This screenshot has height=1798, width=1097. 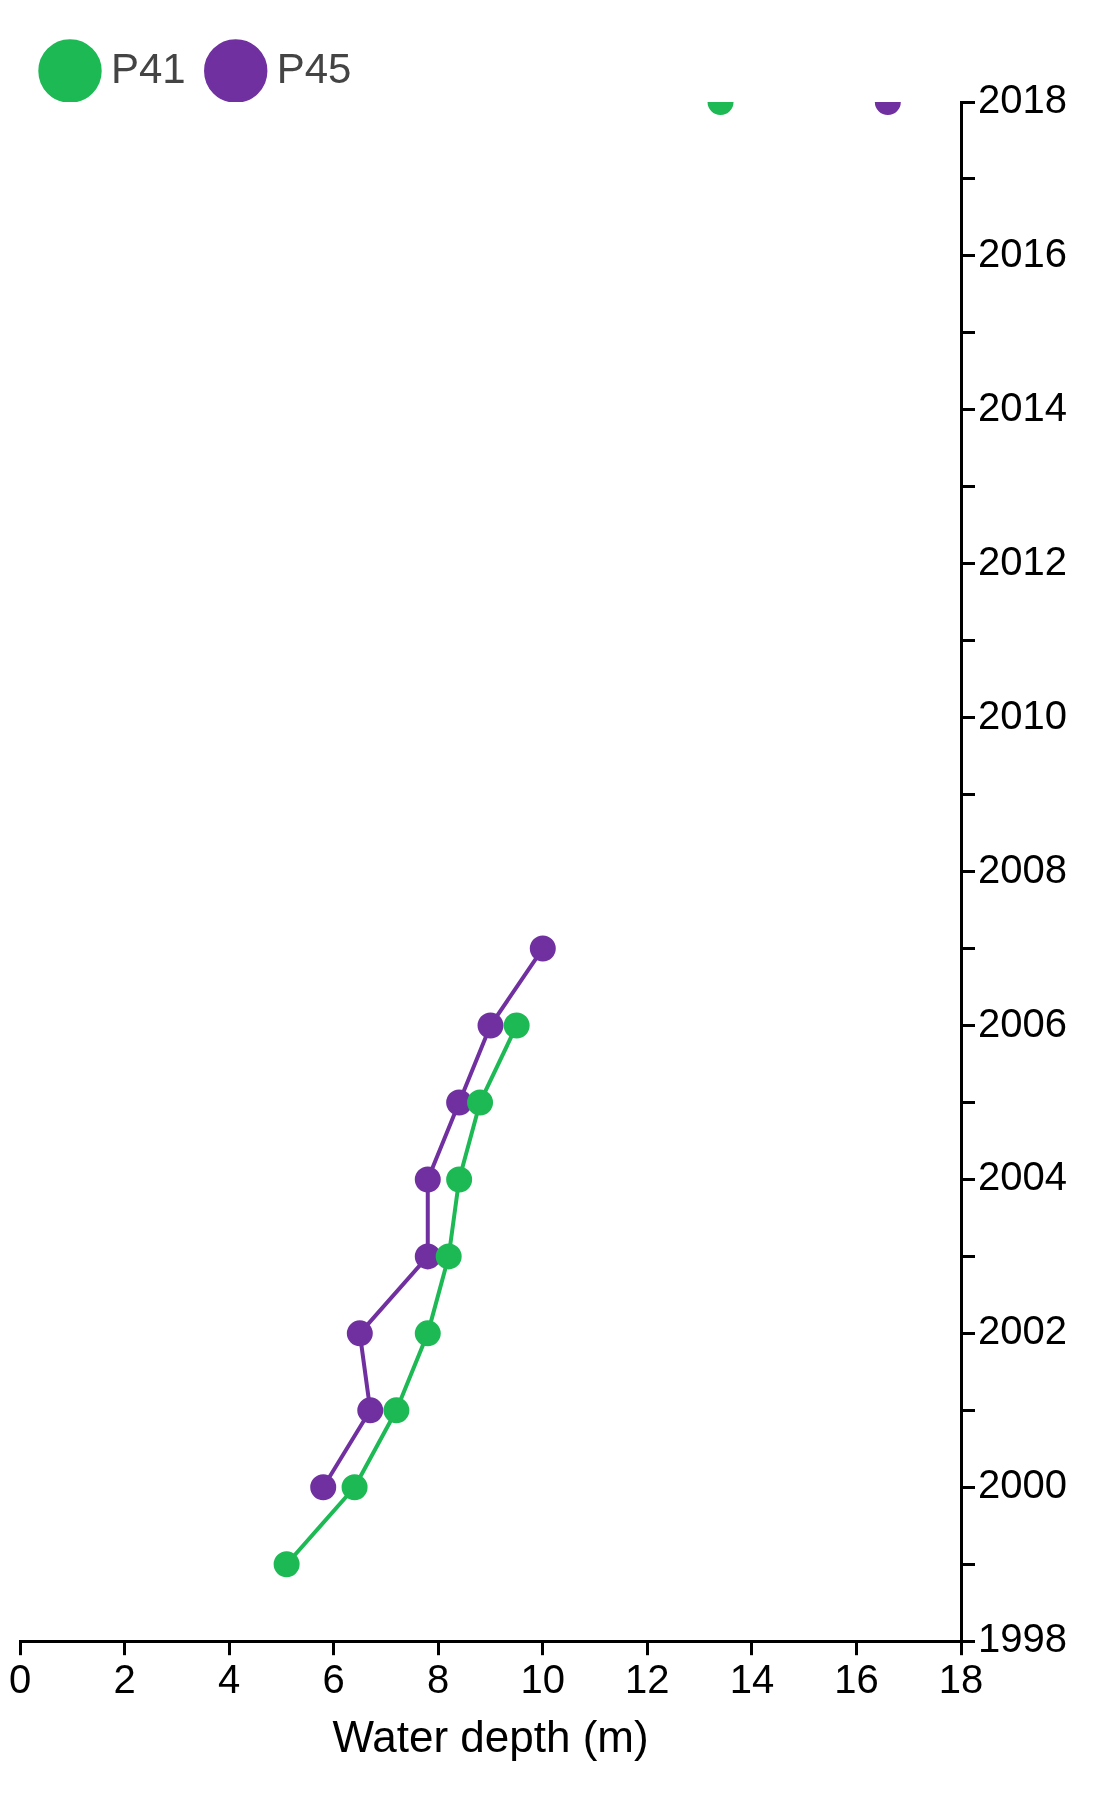 What do you see at coordinates (1022, 406) in the screenshot?
I see `y-tick-label: 2014` at bounding box center [1022, 406].